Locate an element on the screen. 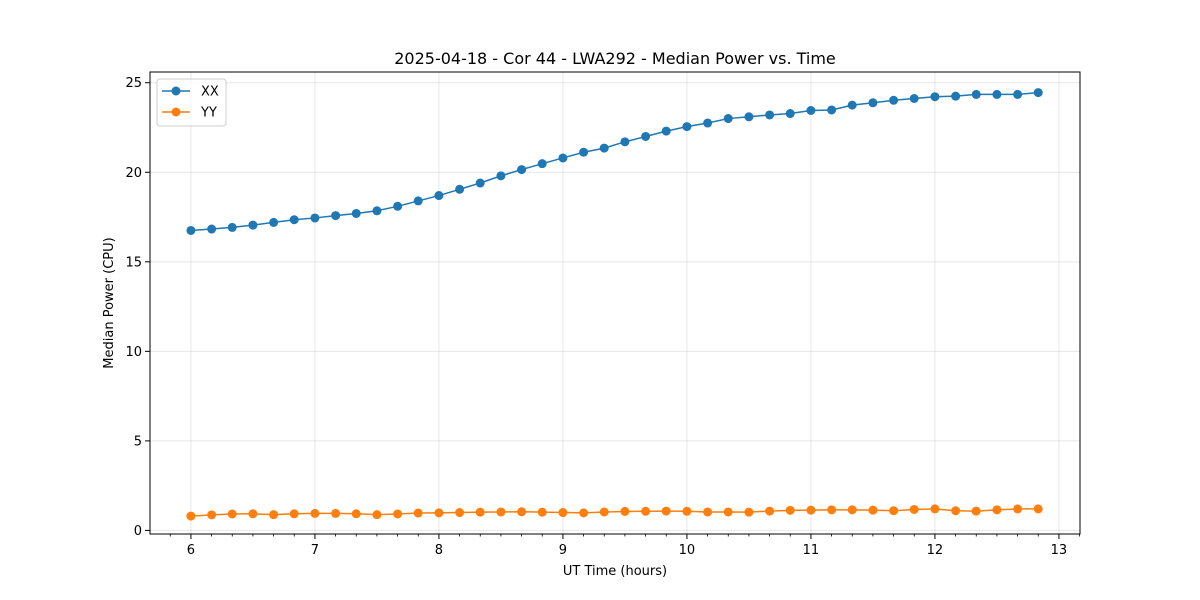 This screenshot has height=600, width=1200. y-axis-label: Median Power (CPU) is located at coordinates (109, 302).